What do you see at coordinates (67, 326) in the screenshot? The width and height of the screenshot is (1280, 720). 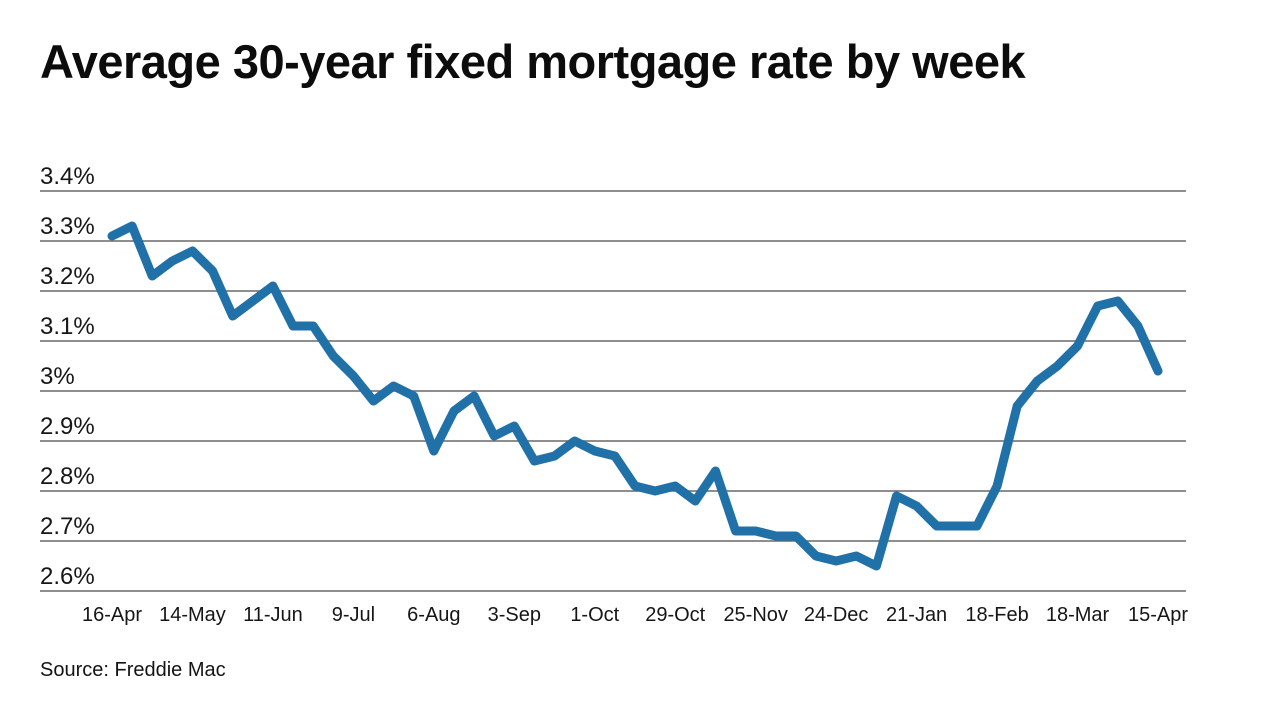 I see `y-axis-tick-label: 3.1%` at bounding box center [67, 326].